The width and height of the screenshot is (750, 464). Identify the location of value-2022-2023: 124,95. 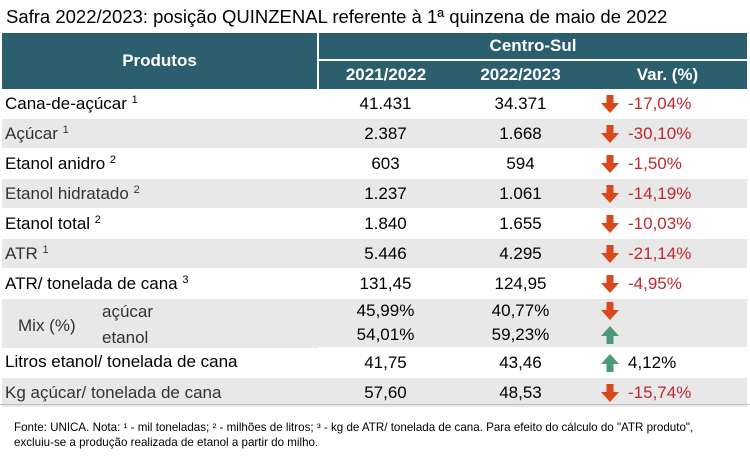
(520, 283).